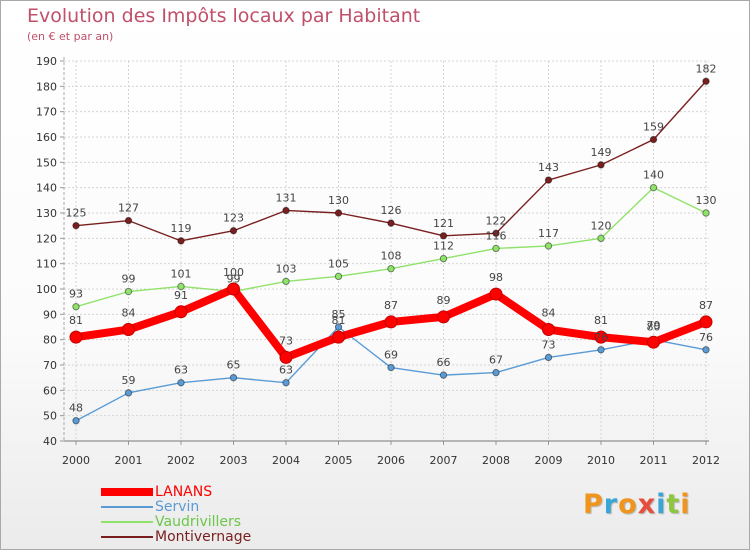 The image size is (750, 550). What do you see at coordinates (653, 175) in the screenshot?
I see `data-label-vaudrivillers: 140` at bounding box center [653, 175].